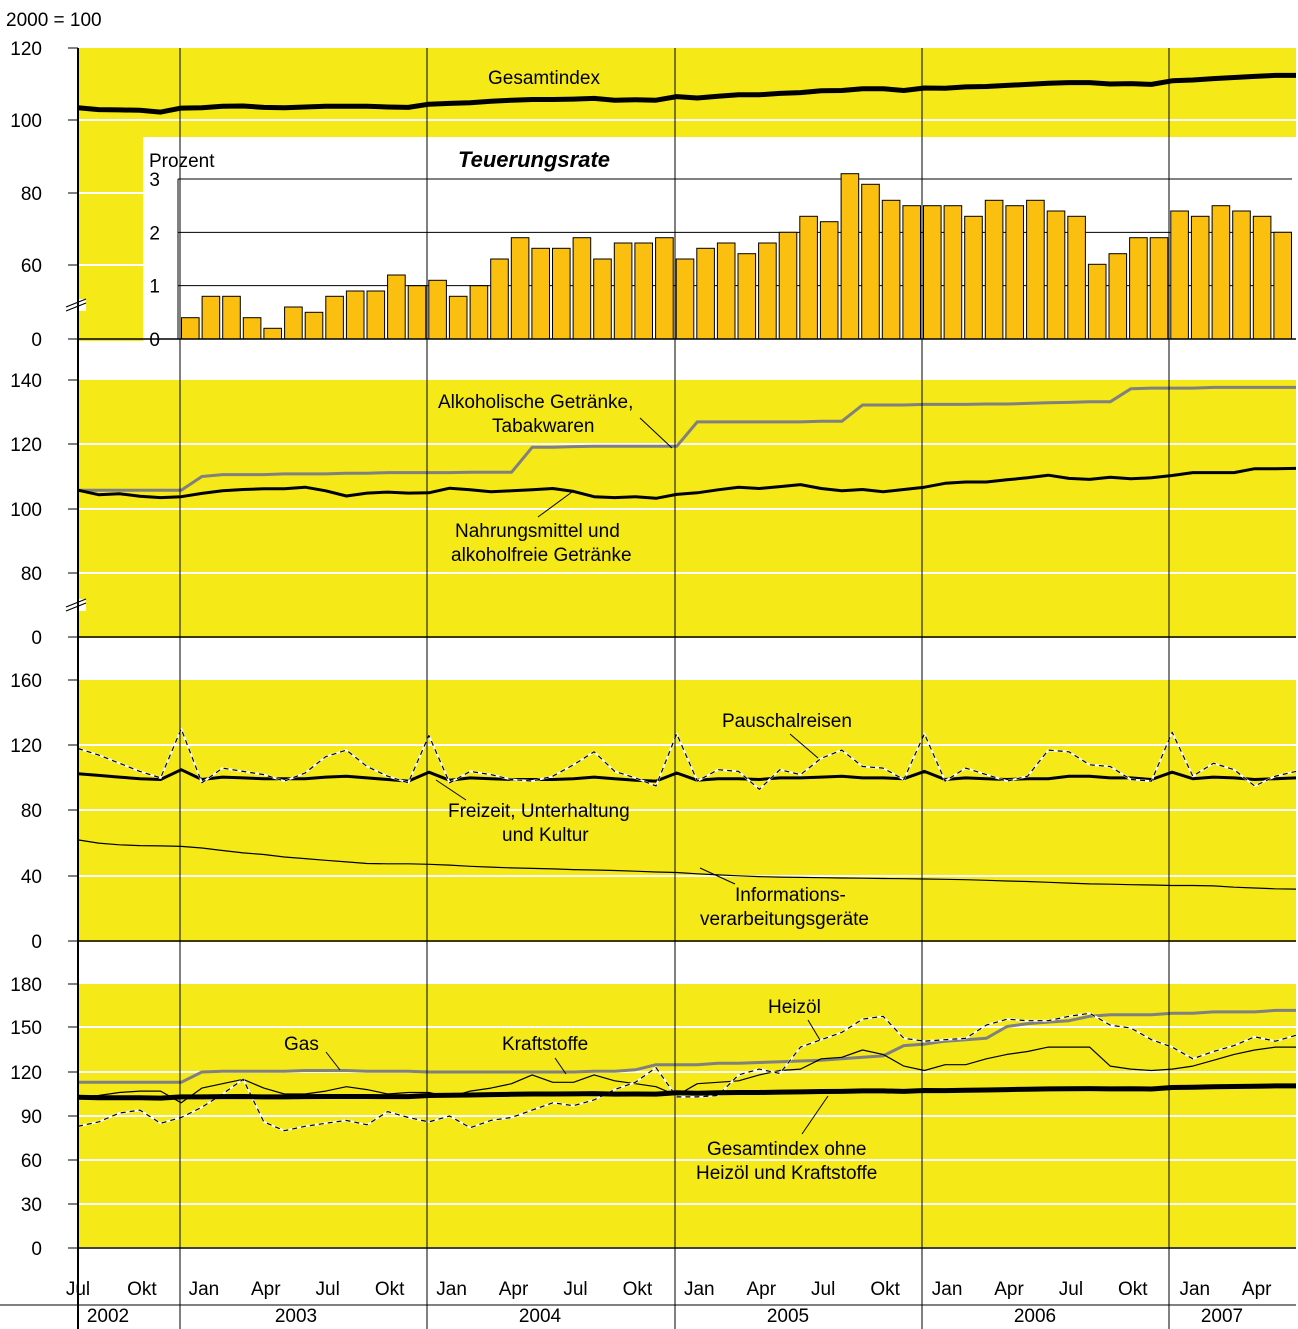 The width and height of the screenshot is (1298, 1329). Describe the element at coordinates (545, 1044) in the screenshot. I see `label-kraftstoffe: Kraftstoffe` at that location.